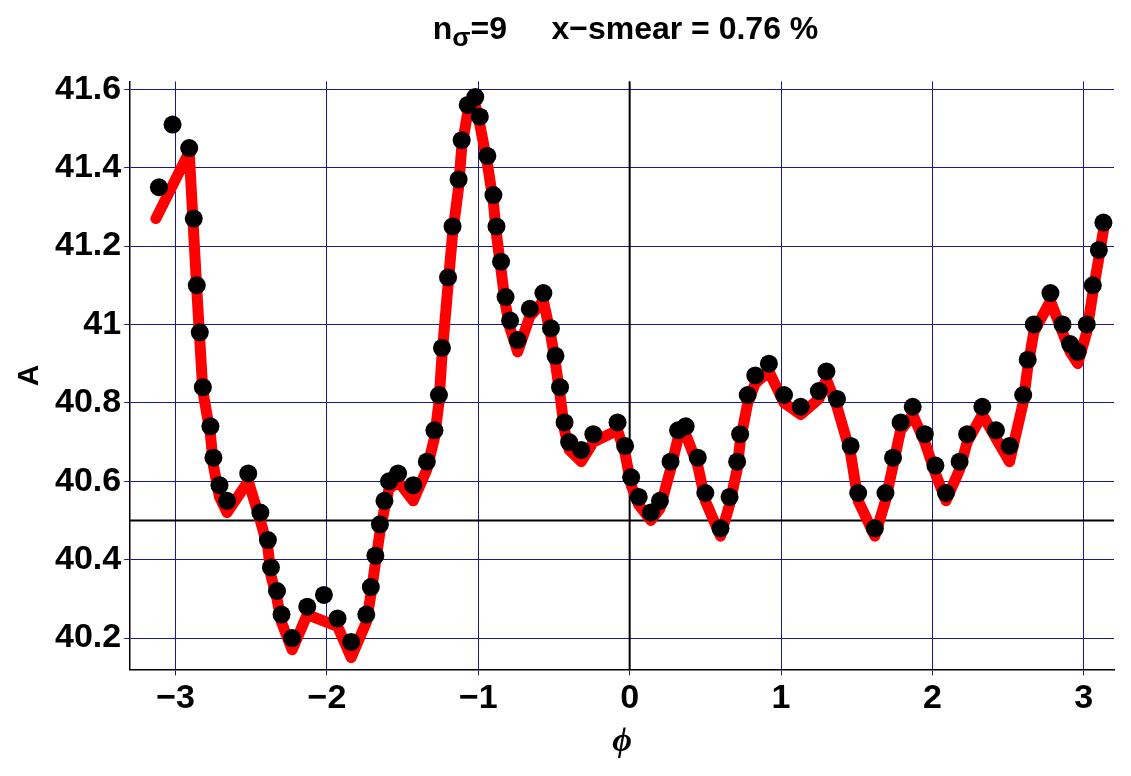 The image size is (1131, 776). Describe the element at coordinates (88, 400) in the screenshot. I see `y-tick-label: 40.8` at that location.